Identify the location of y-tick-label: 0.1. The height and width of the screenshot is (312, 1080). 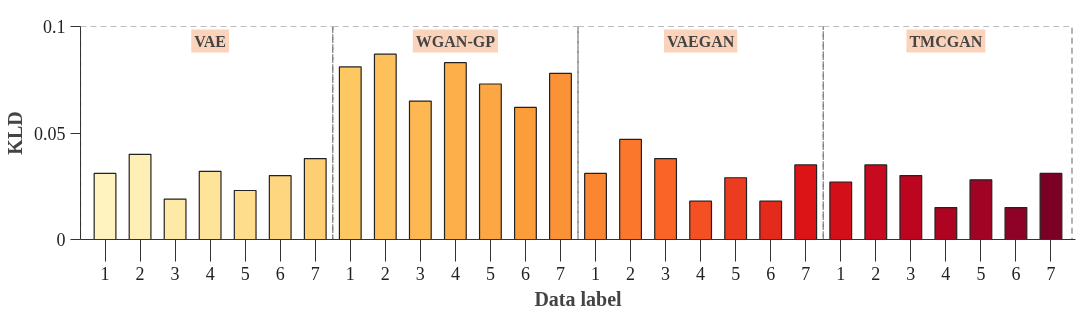
(54, 27).